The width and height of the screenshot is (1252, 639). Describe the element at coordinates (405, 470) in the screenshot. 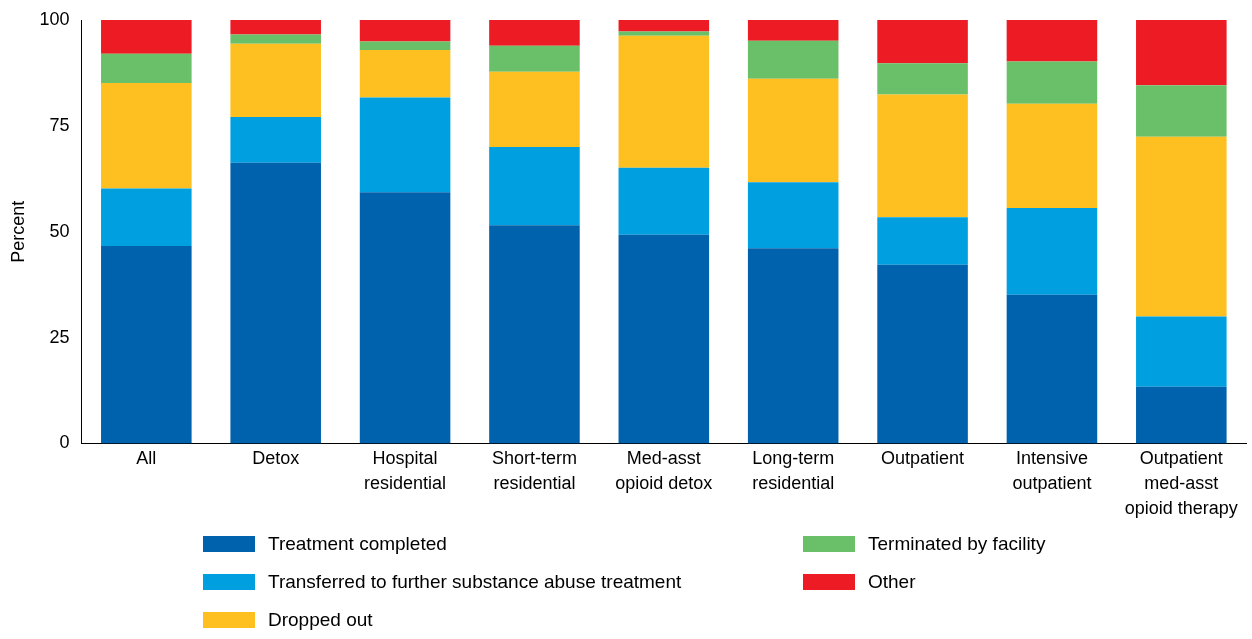

I see `x-tick-label: Hospital residential` at that location.